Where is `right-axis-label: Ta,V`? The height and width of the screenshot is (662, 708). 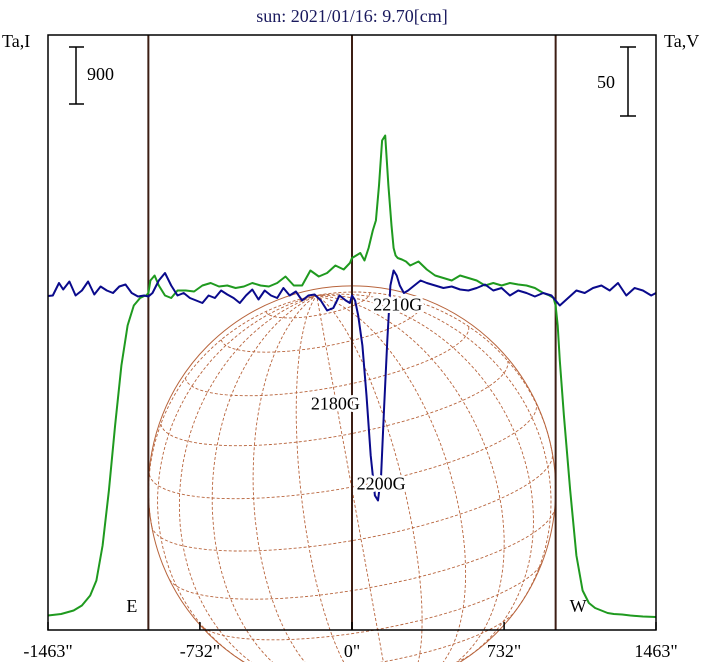 right-axis-label: Ta,V is located at coordinates (681, 41).